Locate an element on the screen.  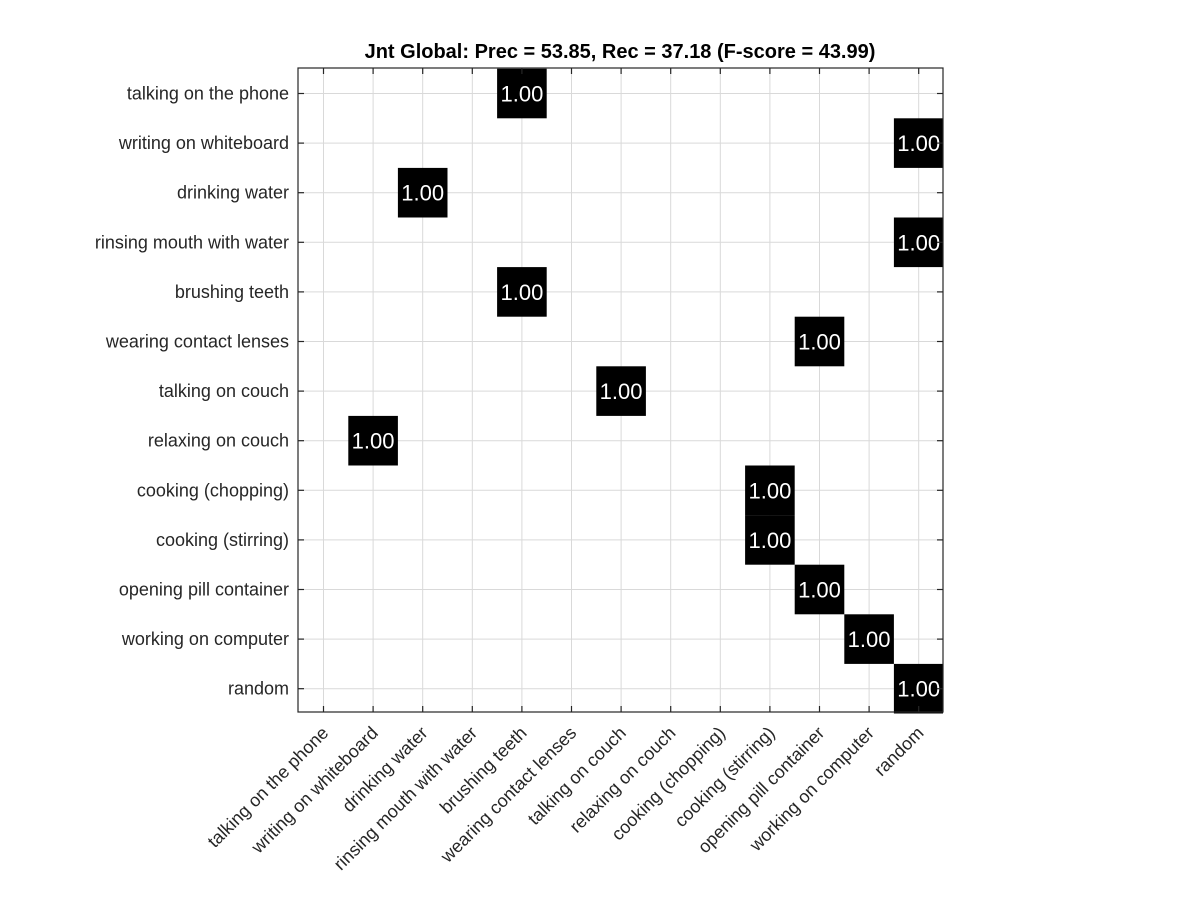
y-tick-label: brushing teeth is located at coordinates (232, 292).